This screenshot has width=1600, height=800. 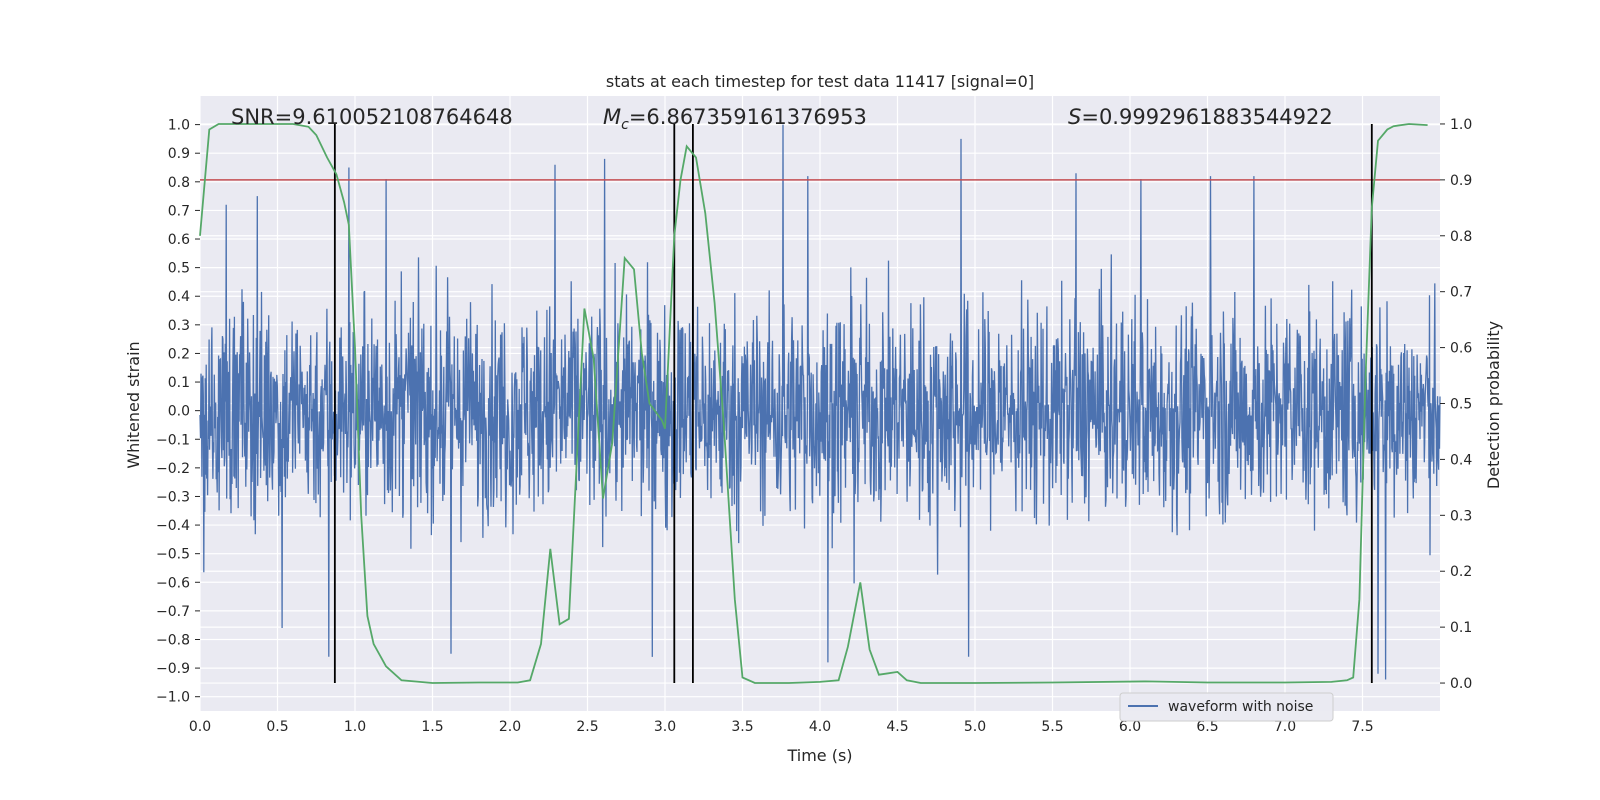 I want to click on x-tick-label: 7.0, so click(x=1285, y=727).